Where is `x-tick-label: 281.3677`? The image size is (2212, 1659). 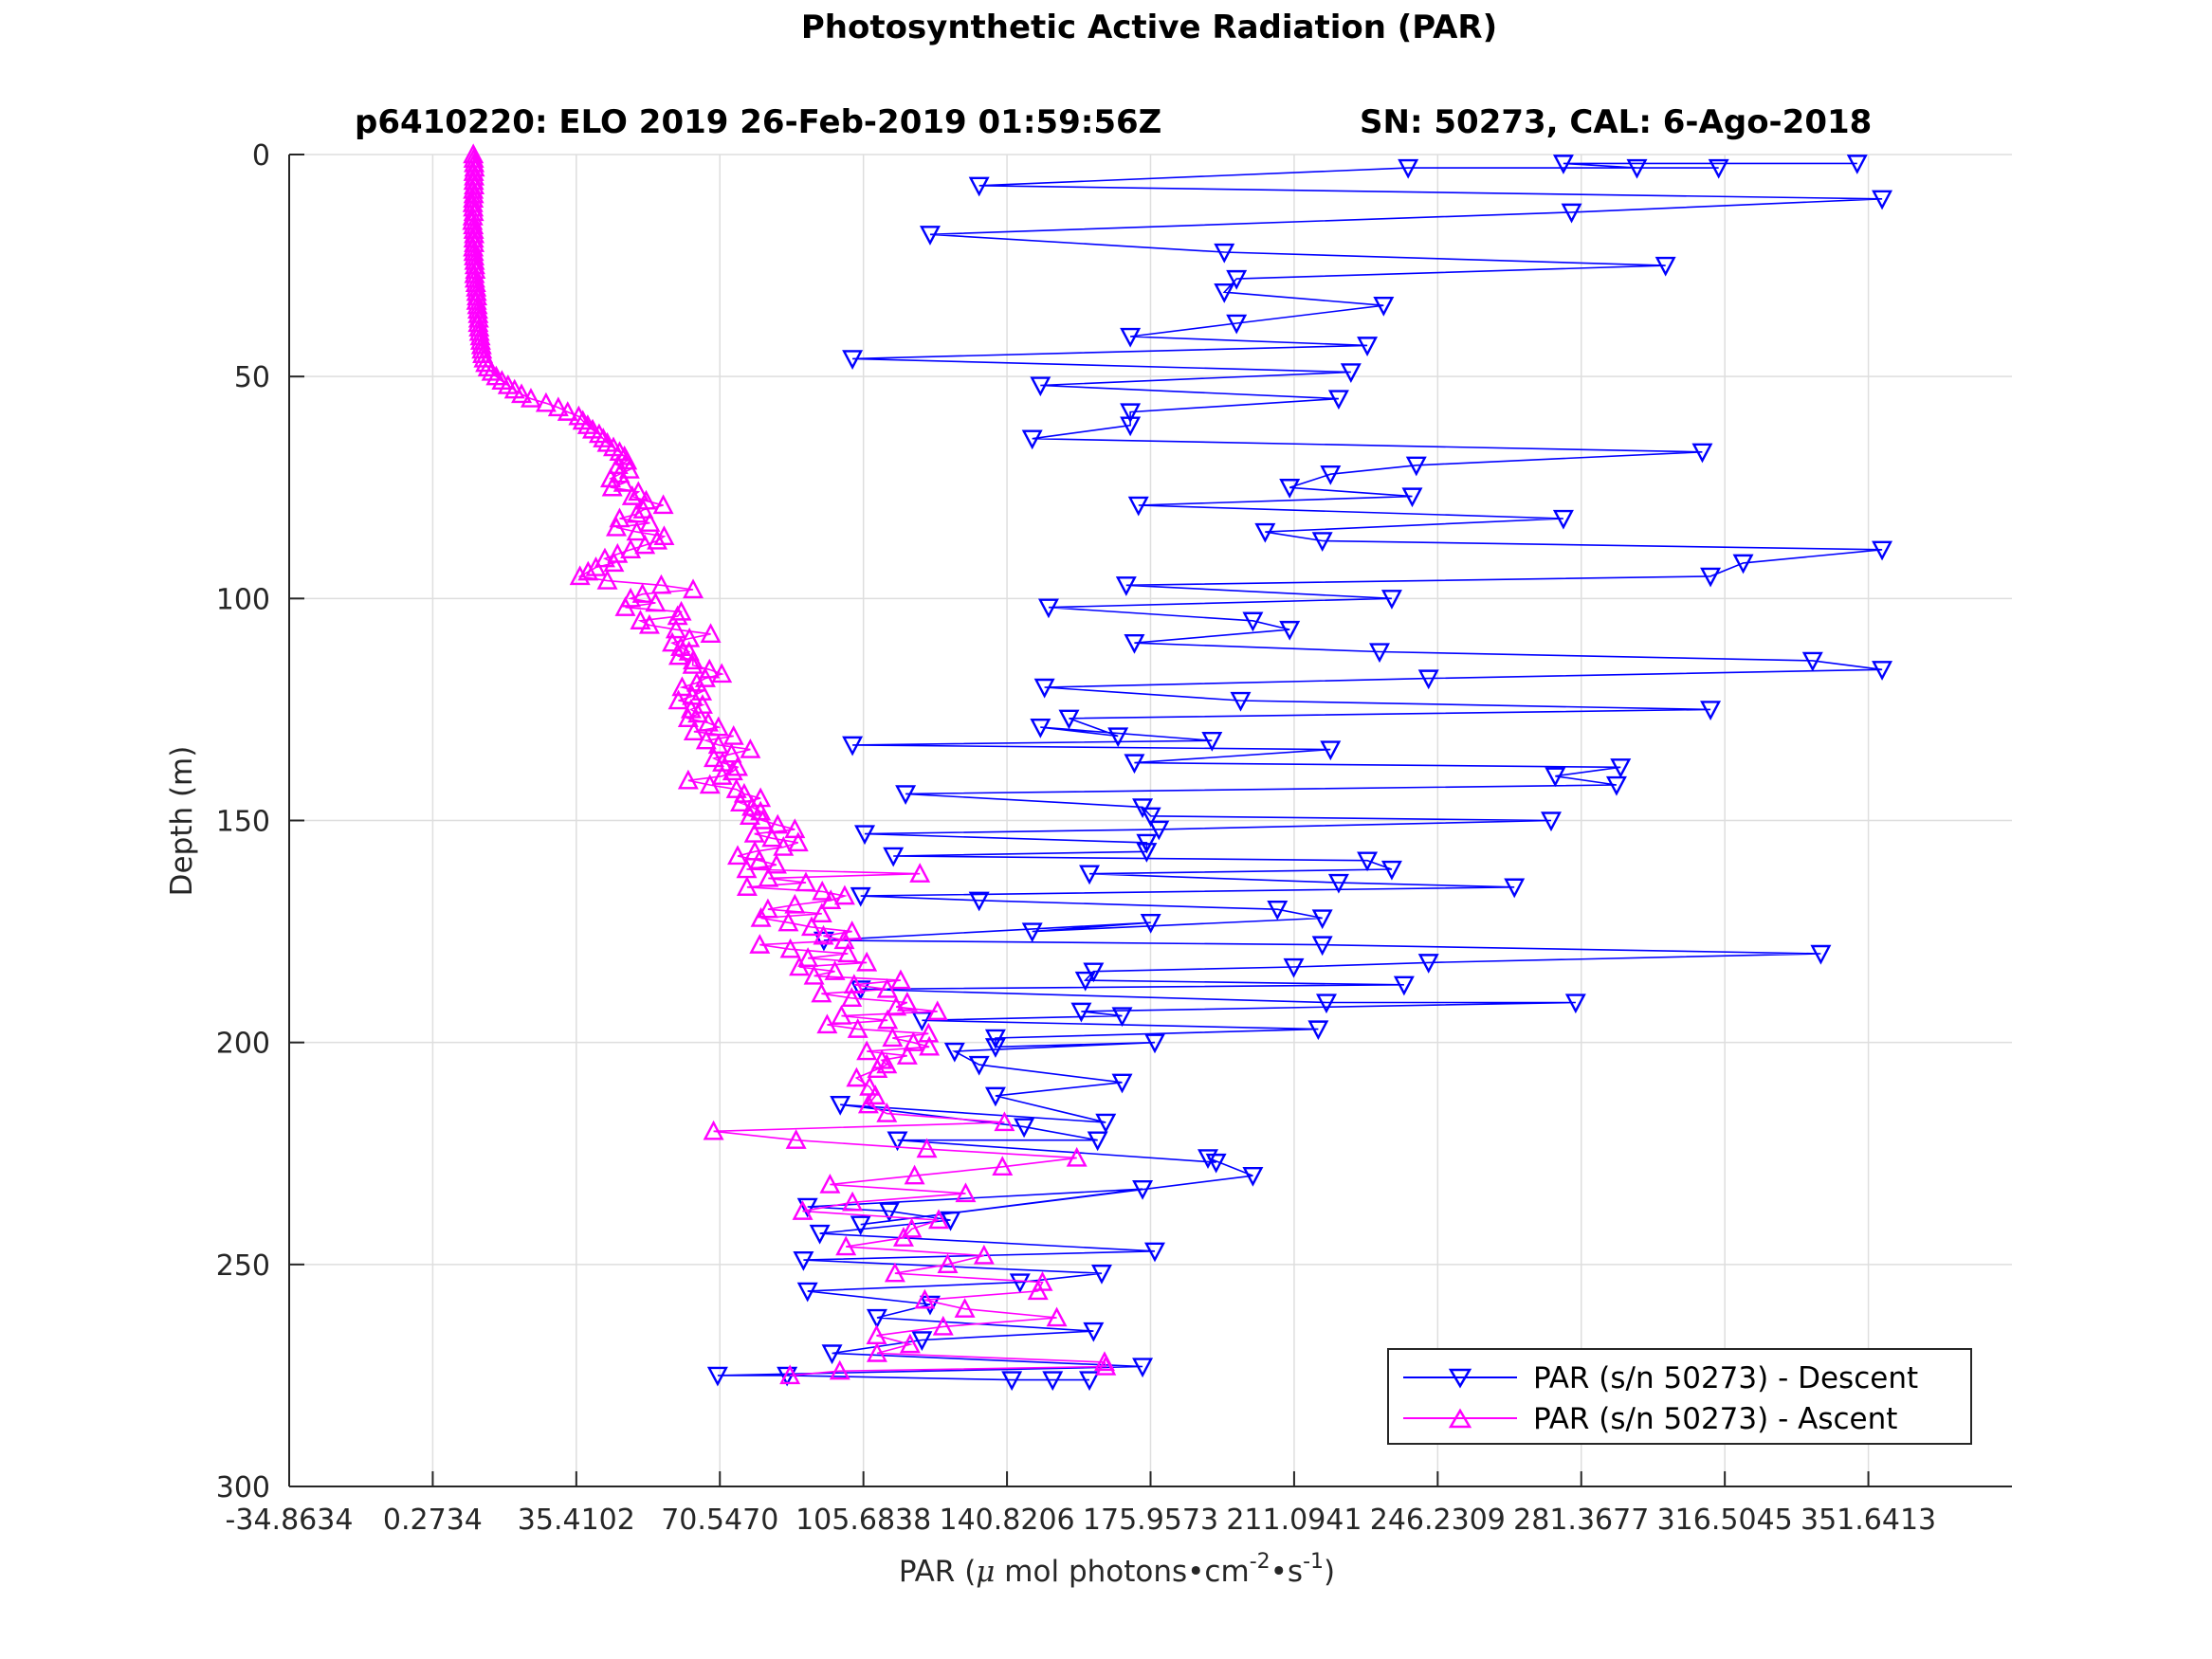 x-tick-label: 281.3677 is located at coordinates (1581, 1520).